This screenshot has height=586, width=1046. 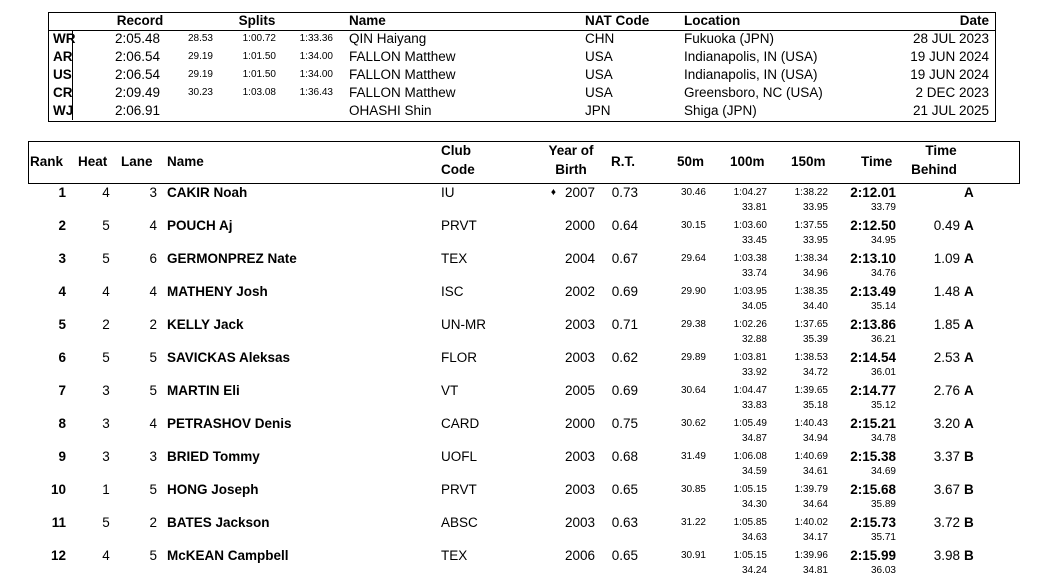 What do you see at coordinates (228, 555) in the screenshot?
I see `swimmer-name: McKEAN Campbell` at bounding box center [228, 555].